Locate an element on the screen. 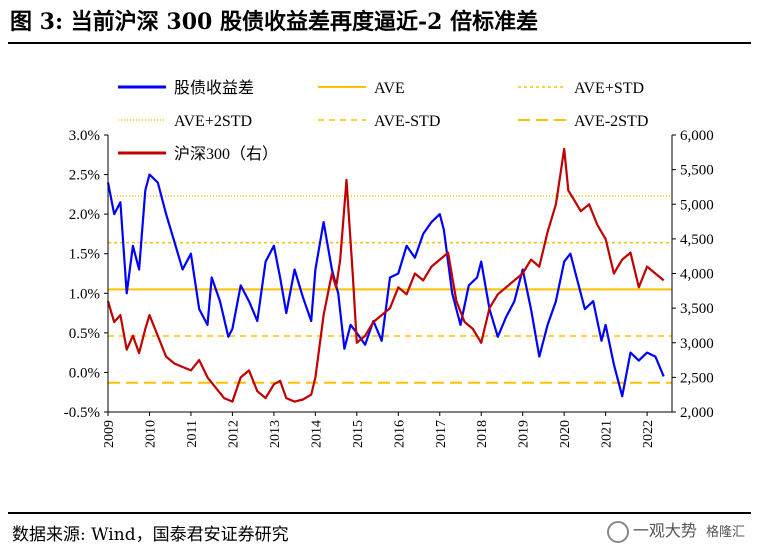  y-right-tick-label: 2,500 is located at coordinates (697, 378).